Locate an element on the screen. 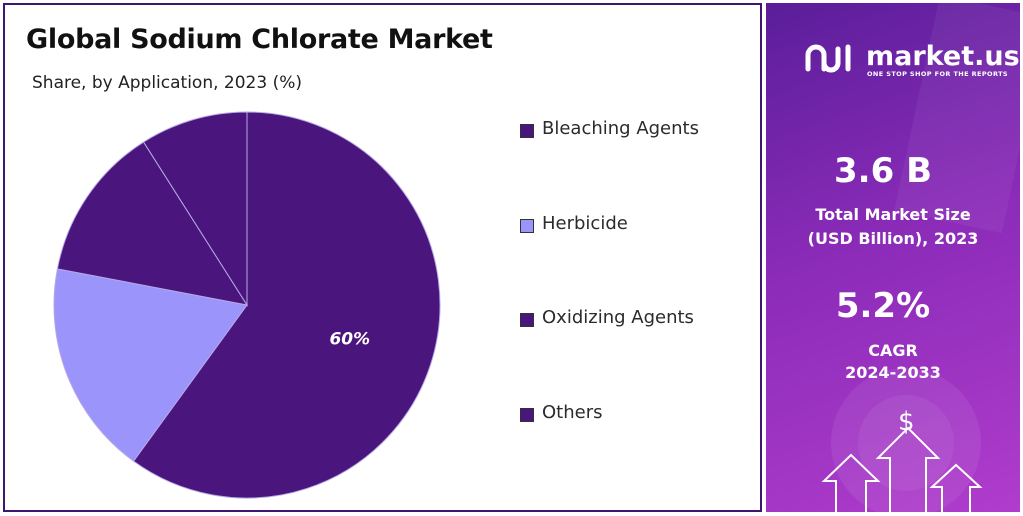  legend-label: Others is located at coordinates (572, 412).